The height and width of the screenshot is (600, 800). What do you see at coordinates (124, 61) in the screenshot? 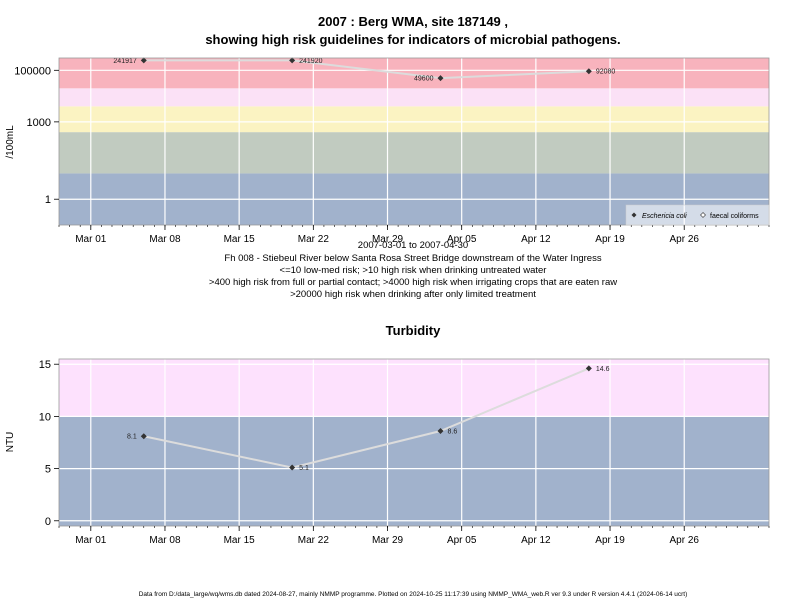
I see `data-label: 241917` at bounding box center [124, 61].